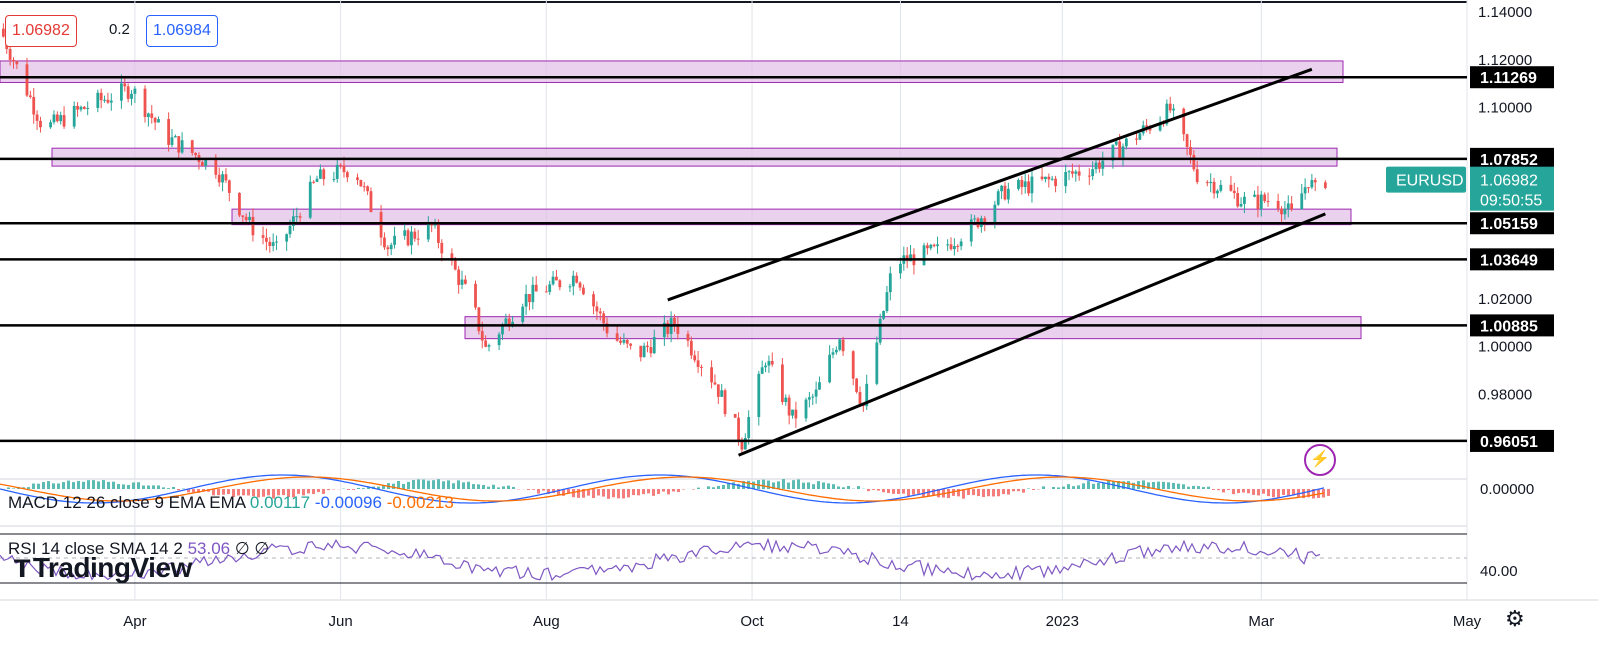 The image size is (1598, 659). Describe the element at coordinates (134, 621) in the screenshot. I see `x-tick-label: Apr` at that location.